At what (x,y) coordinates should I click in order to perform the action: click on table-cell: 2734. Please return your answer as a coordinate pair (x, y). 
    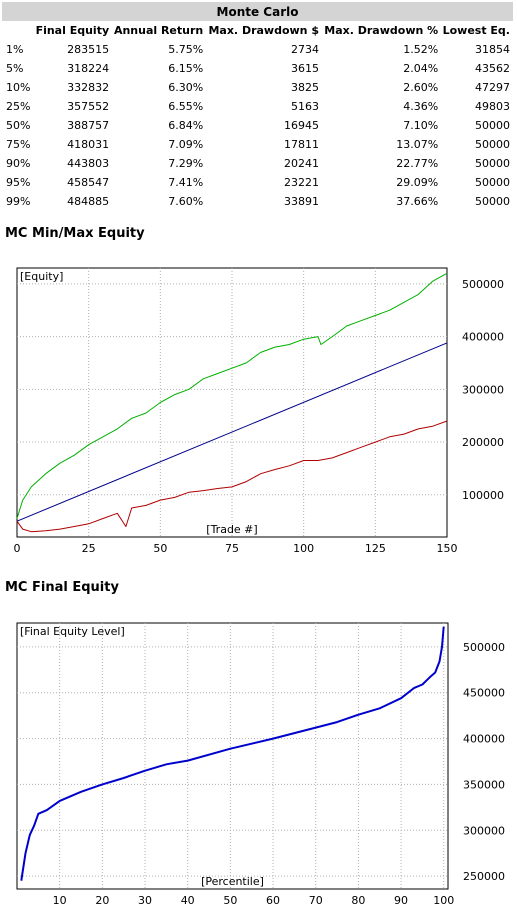
    Looking at the image, I should click on (305, 49).